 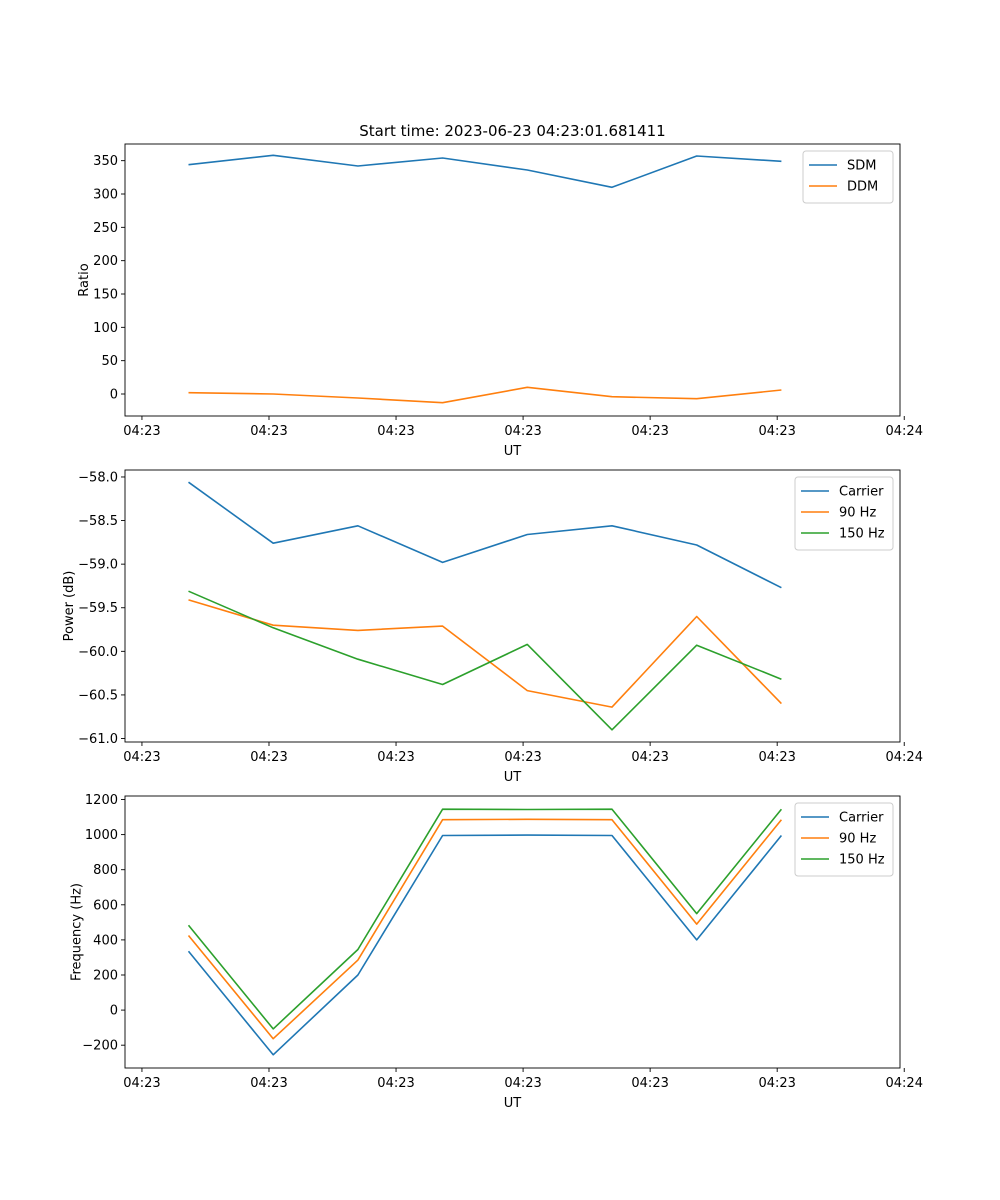 What do you see at coordinates (77, 932) in the screenshot?
I see `y-axis-label: Frequency (Hz)` at bounding box center [77, 932].